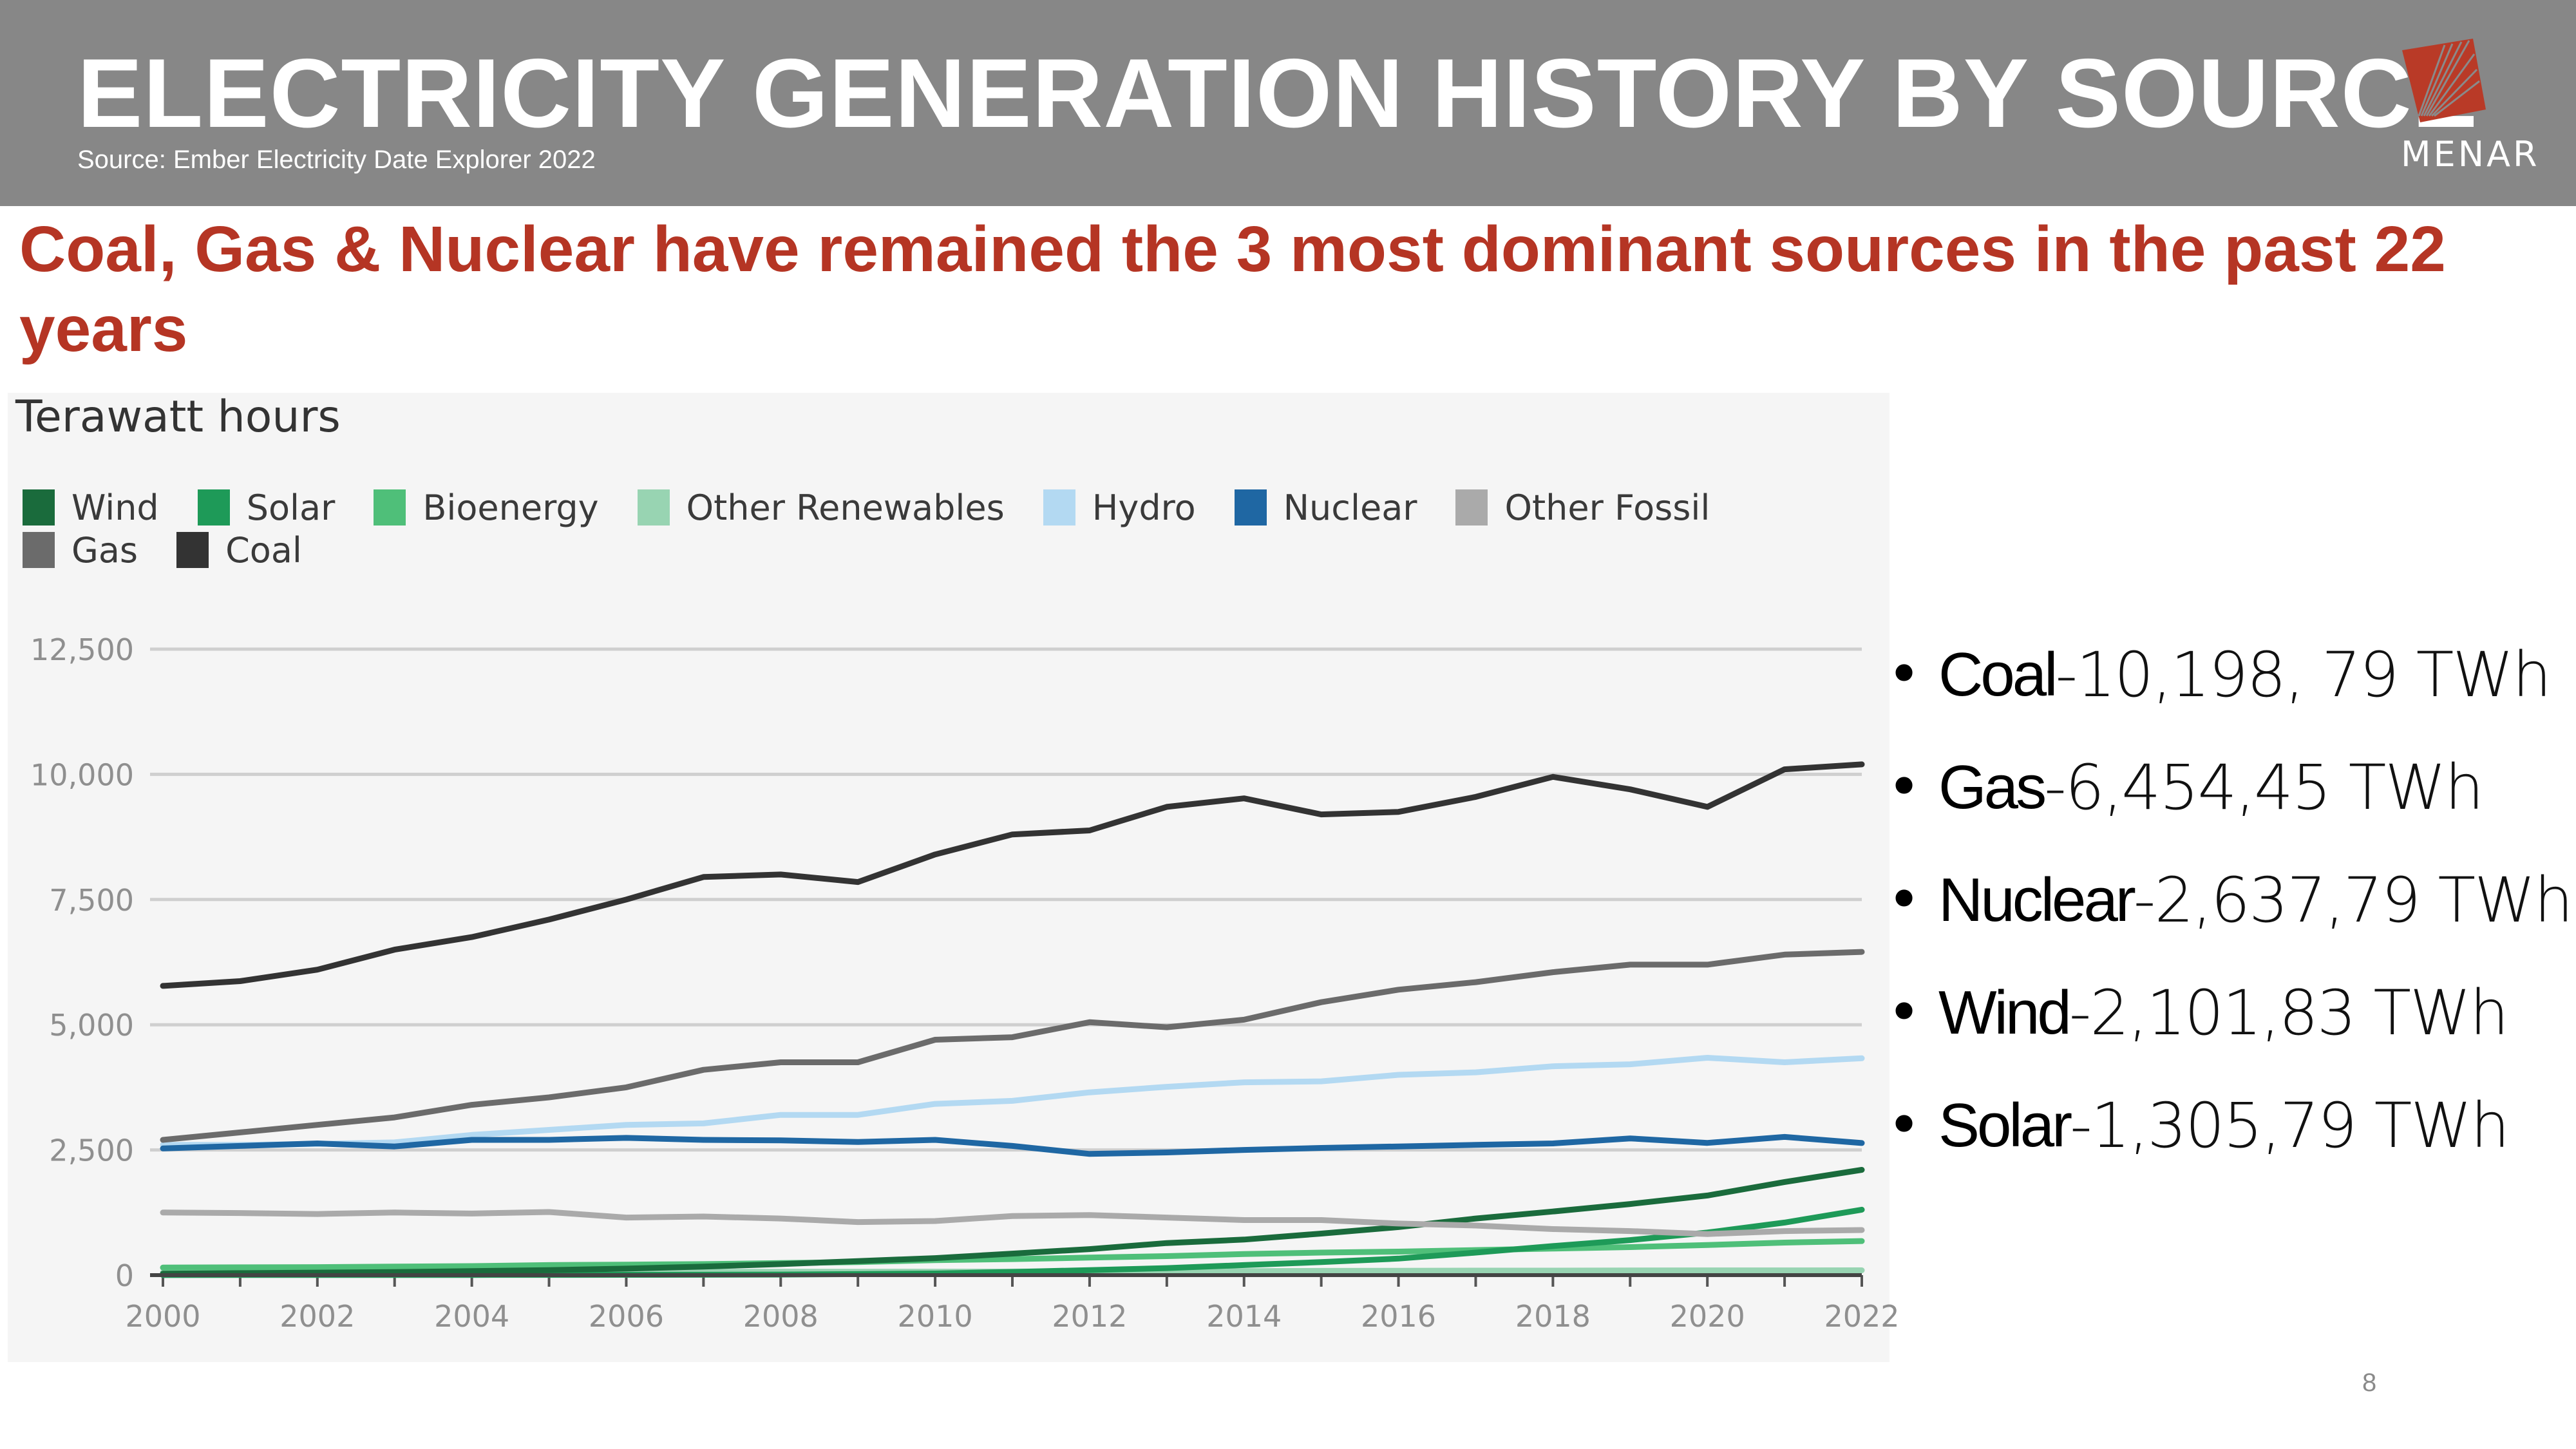 This screenshot has width=2576, height=1449. What do you see at coordinates (92, 1150) in the screenshot?
I see `y-tick-label: 2,500` at bounding box center [92, 1150].